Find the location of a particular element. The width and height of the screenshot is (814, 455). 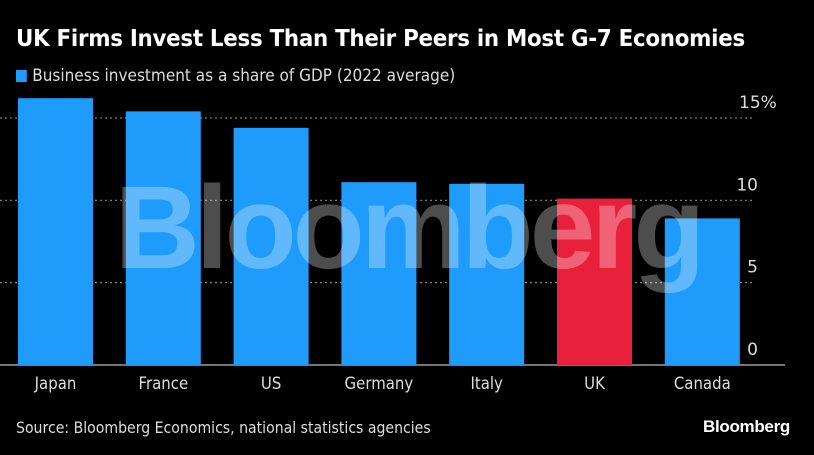

x-tick-label: US is located at coordinates (271, 383).